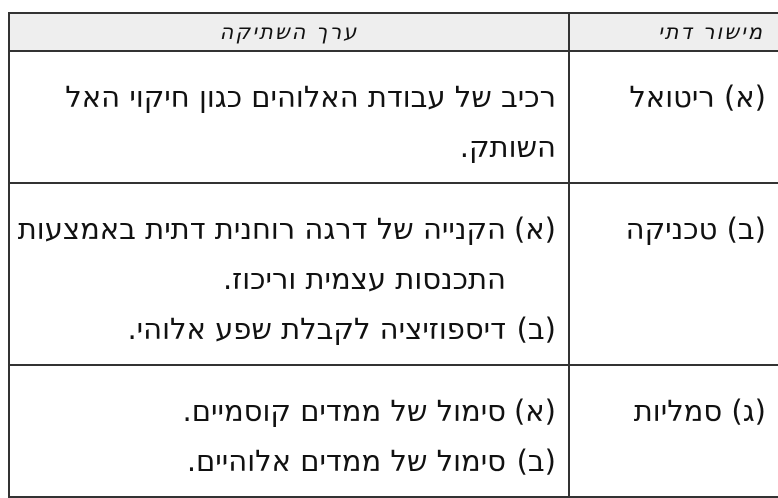 This screenshot has width=778, height=498. I want to click on category-cell: (ג) סמליות, so click(673, 431).